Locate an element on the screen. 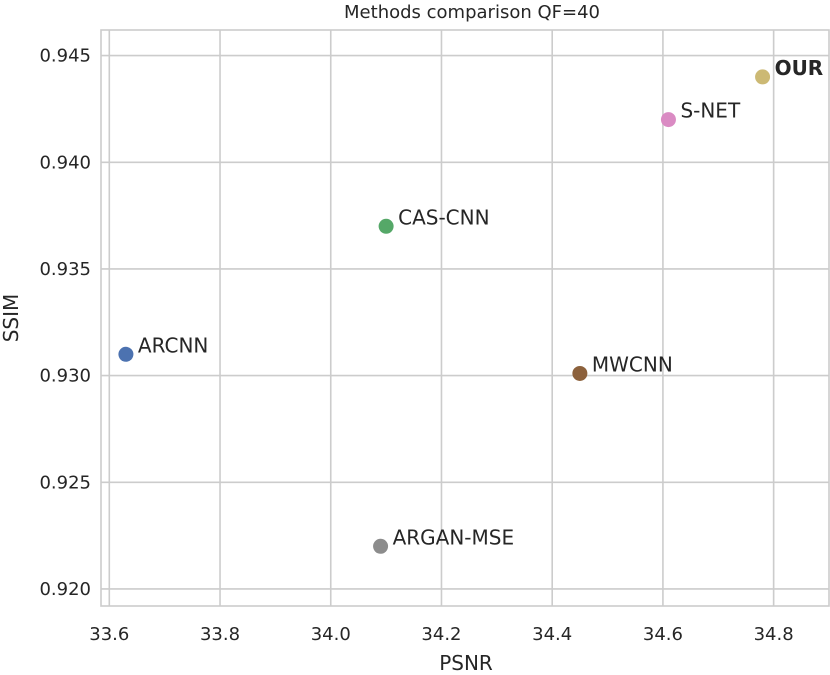  y-tick-label: 0.920 is located at coordinates (65, 589).